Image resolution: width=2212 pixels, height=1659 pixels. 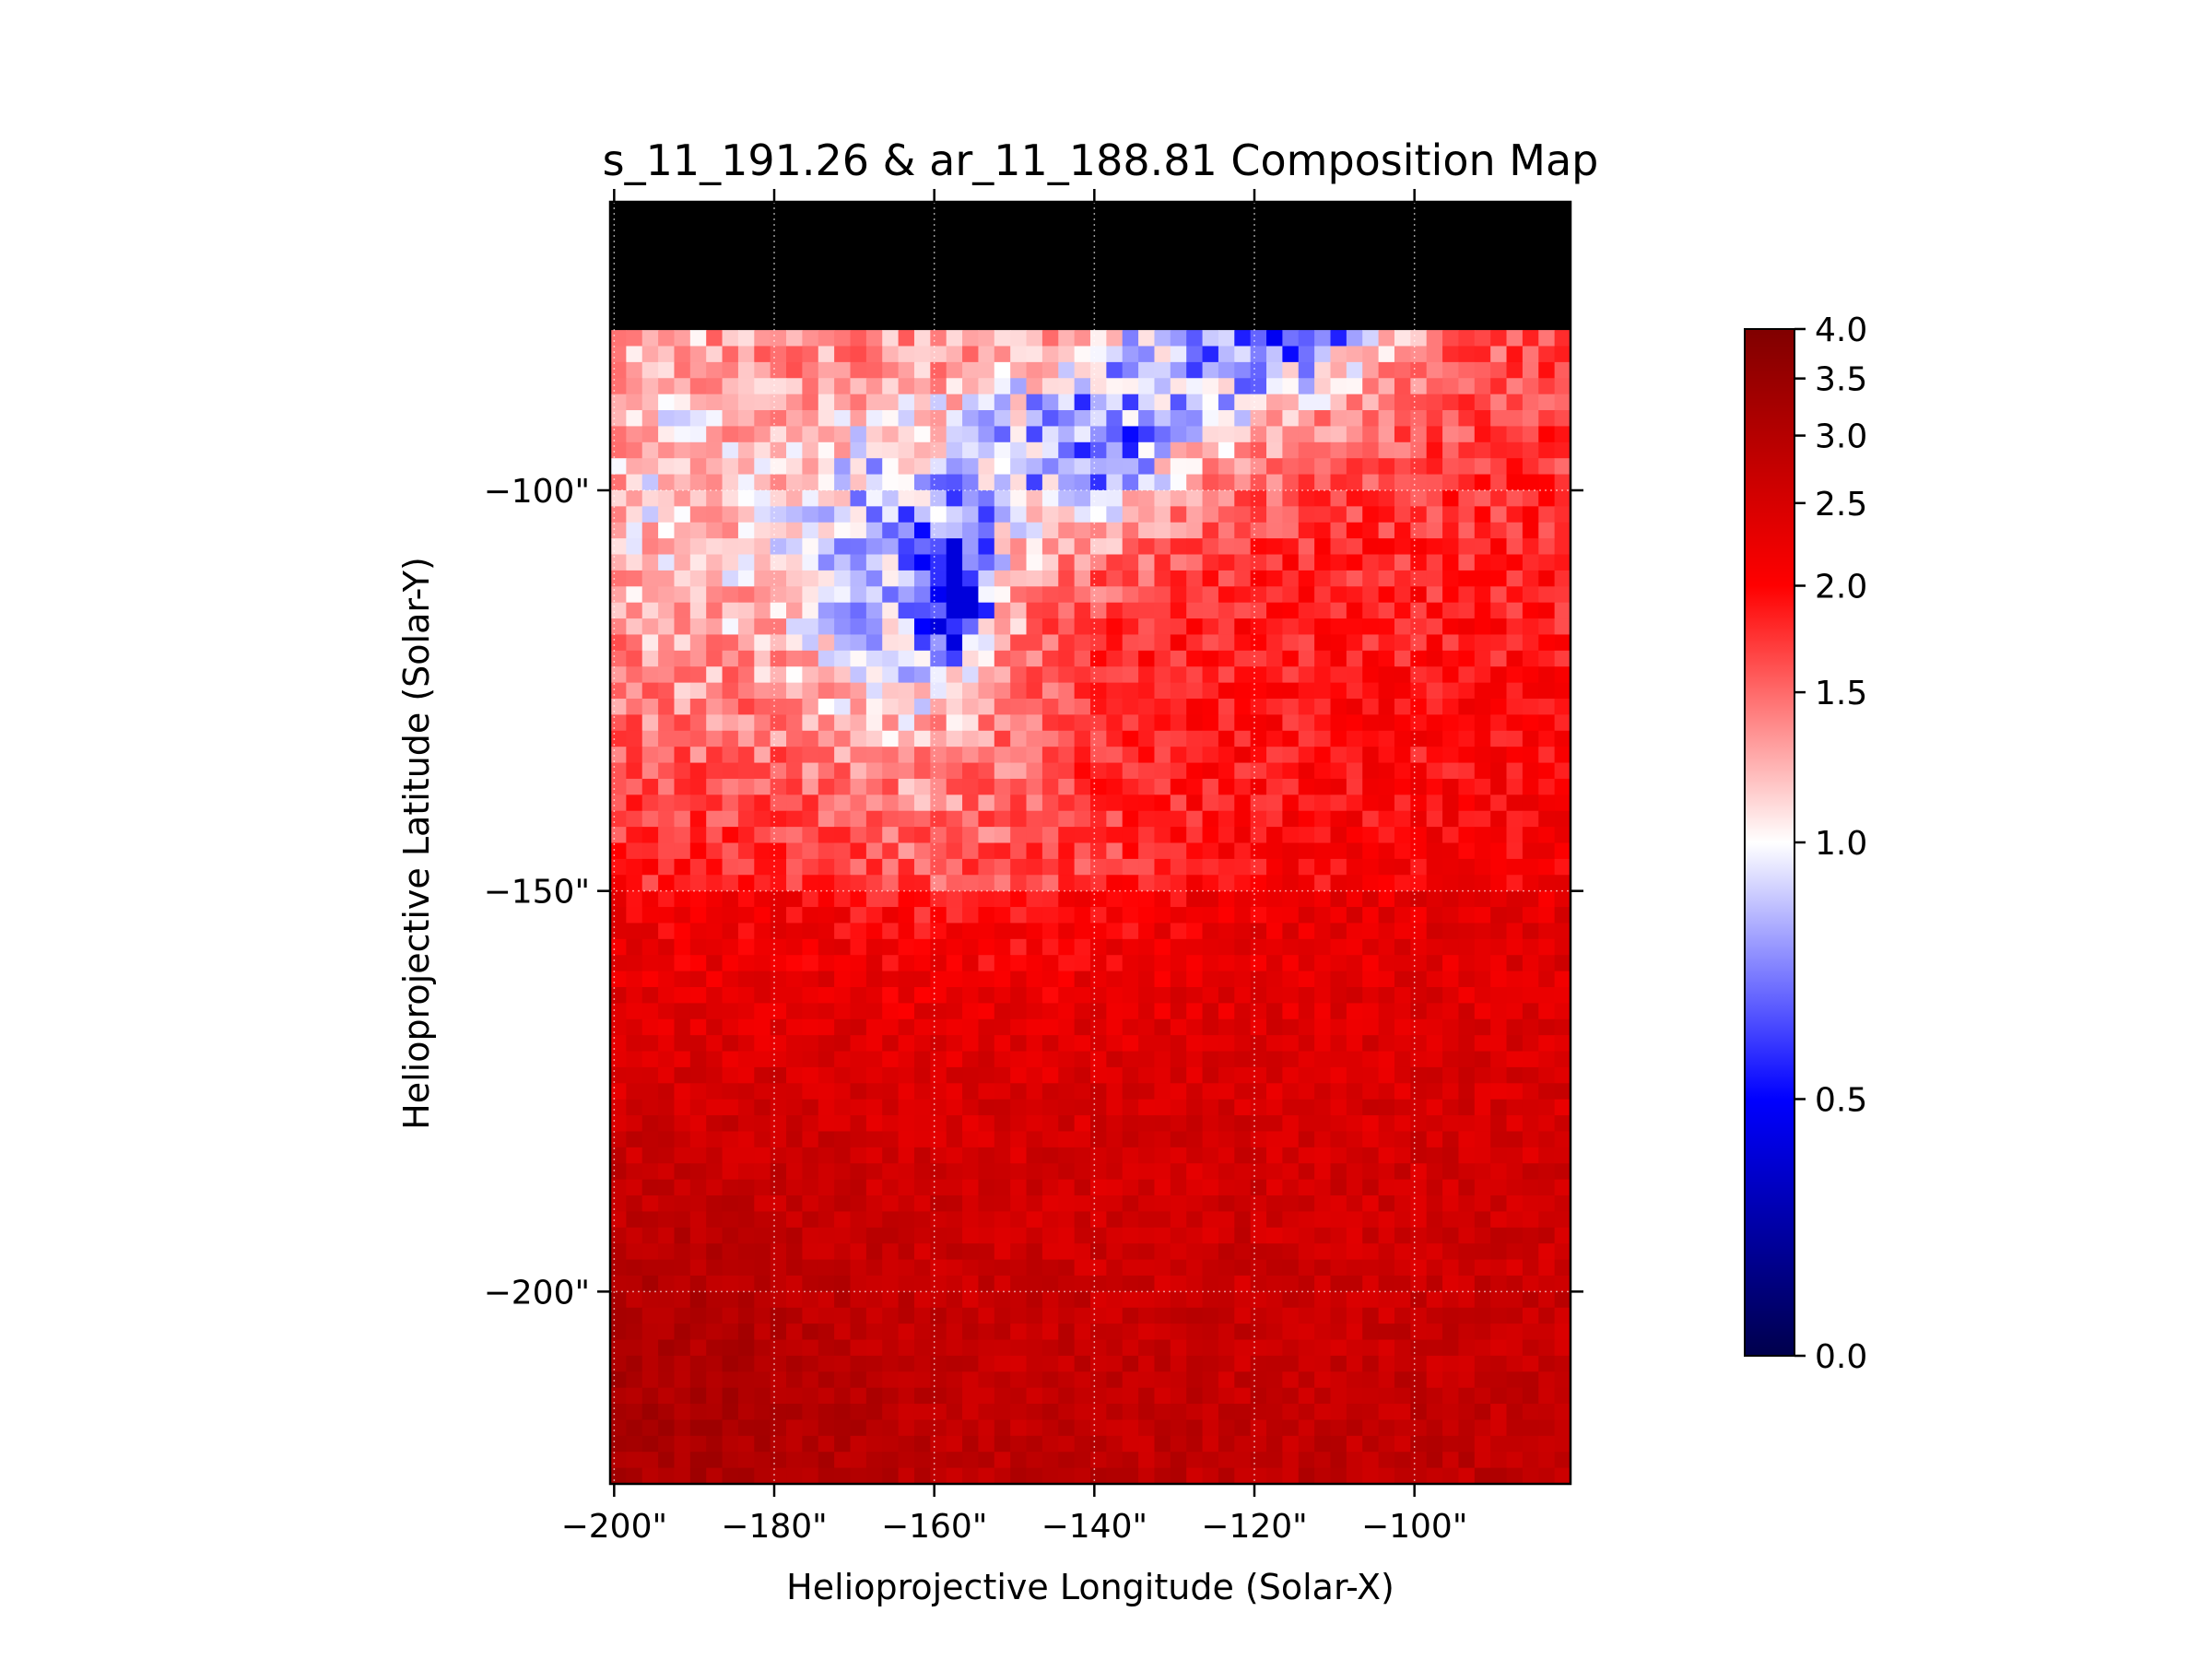 I want to click on colorbar-ticks: 4.03.53.02.52.01.51.00.50.0, so click(x=1830, y=844).